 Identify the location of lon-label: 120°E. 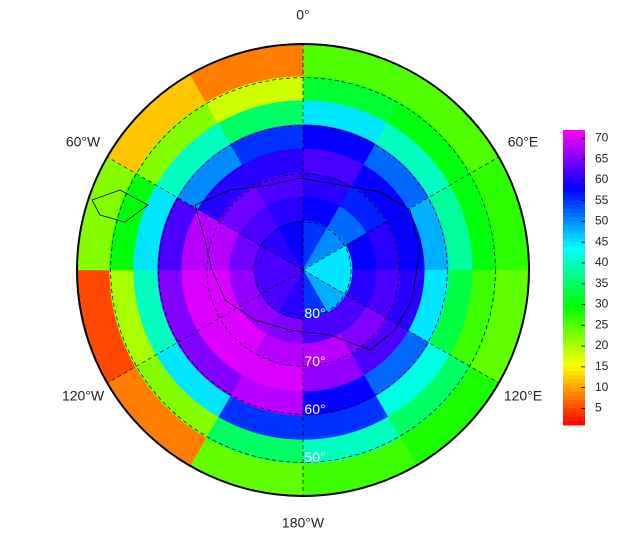
(523, 396).